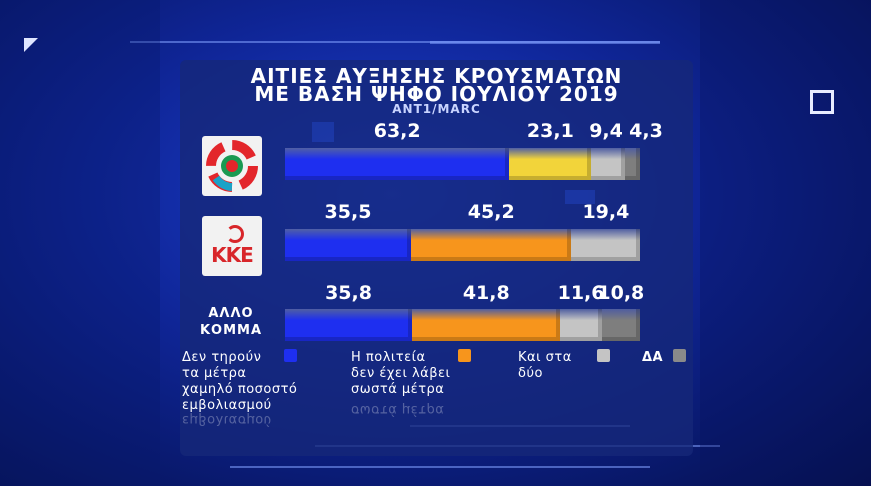 This screenshot has width=871, height=486. I want to click on bar-value-label: 23,1, so click(550, 131).